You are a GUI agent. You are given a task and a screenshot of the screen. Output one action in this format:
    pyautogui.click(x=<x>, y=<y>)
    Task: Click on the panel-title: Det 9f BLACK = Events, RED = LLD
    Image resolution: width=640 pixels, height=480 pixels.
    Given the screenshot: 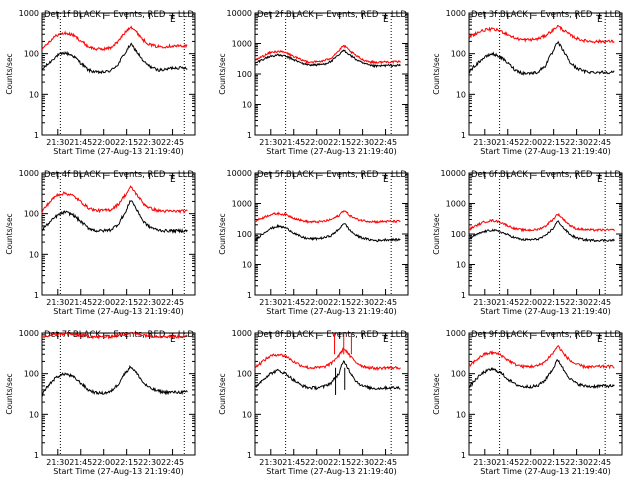 What is the action you would take?
    pyautogui.click(x=546, y=335)
    